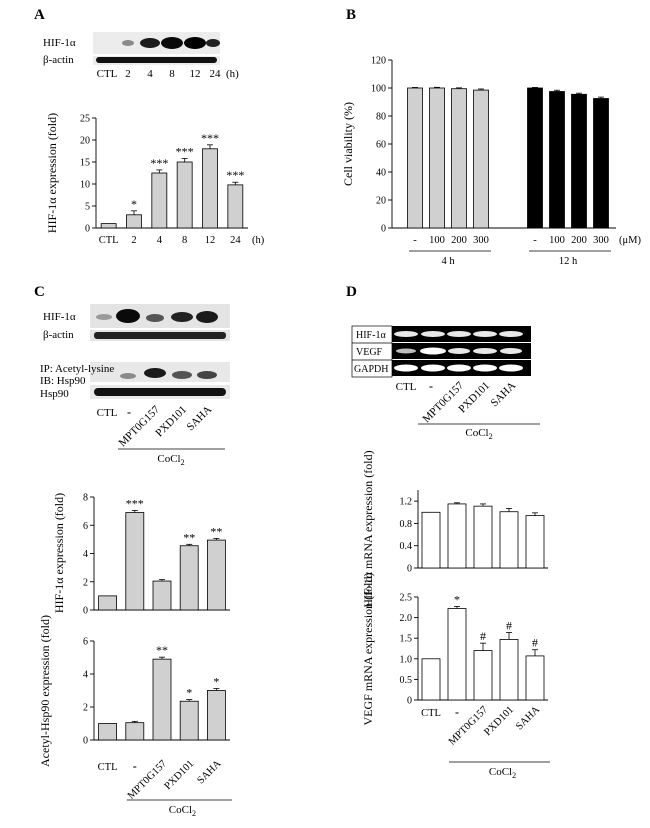 Image resolution: width=650 pixels, height=828 pixels. What do you see at coordinates (406, 618) in the screenshot?
I see `y-tick-label: 2.0` at bounding box center [406, 618].